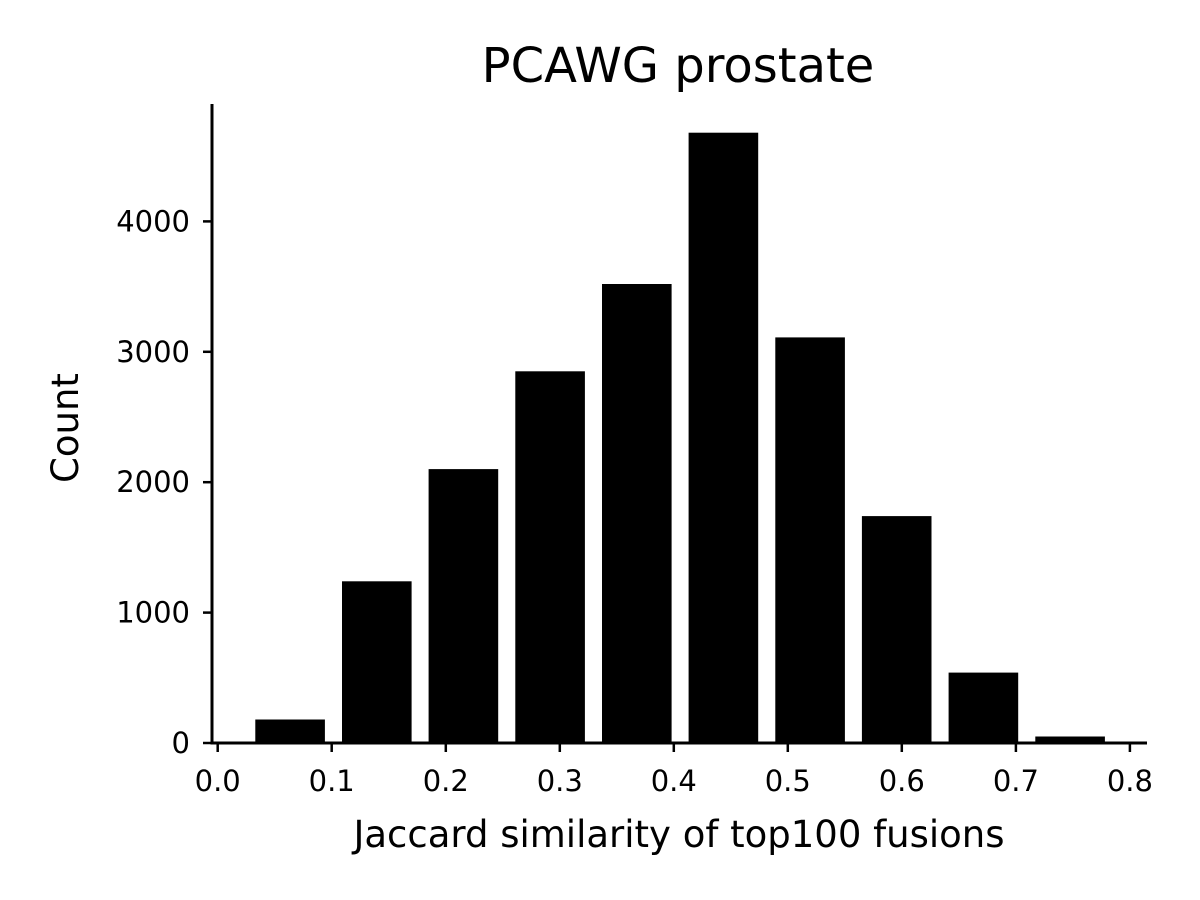 The height and width of the screenshot is (900, 1200). What do you see at coordinates (332, 781) in the screenshot?
I see `x-tick-label: 0.1` at bounding box center [332, 781].